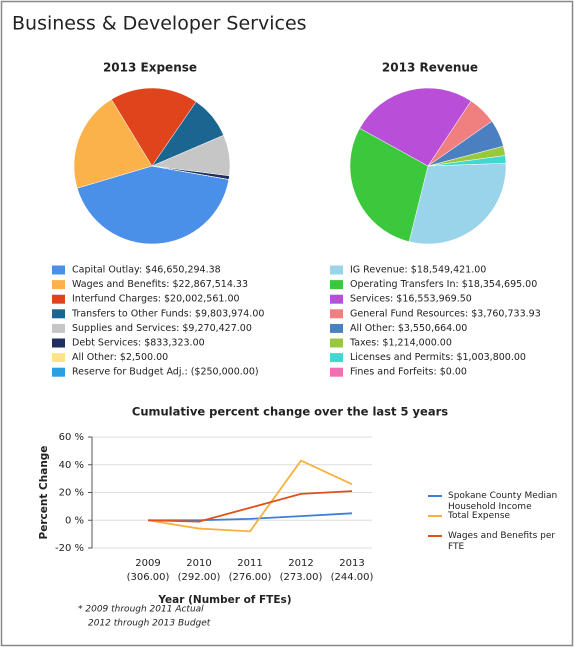 This screenshot has width=574, height=647. Describe the element at coordinates (141, 610) in the screenshot. I see `footnote: * 2009 through 2011 Actual` at that location.